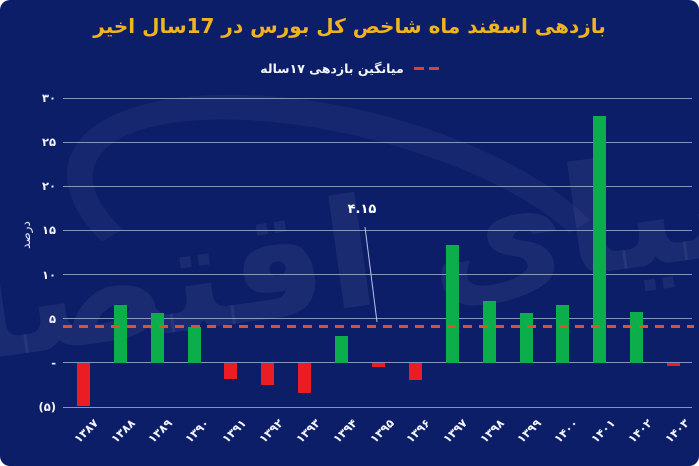  Describe the element at coordinates (377, 407) in the screenshot. I see `gridline--5` at that location.